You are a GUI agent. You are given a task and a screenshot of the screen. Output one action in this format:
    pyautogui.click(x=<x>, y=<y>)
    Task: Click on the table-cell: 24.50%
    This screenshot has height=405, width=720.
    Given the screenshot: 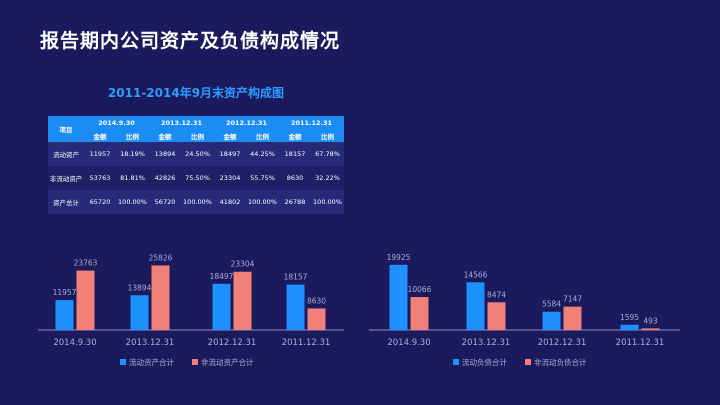 What is the action you would take?
    pyautogui.click(x=197, y=154)
    